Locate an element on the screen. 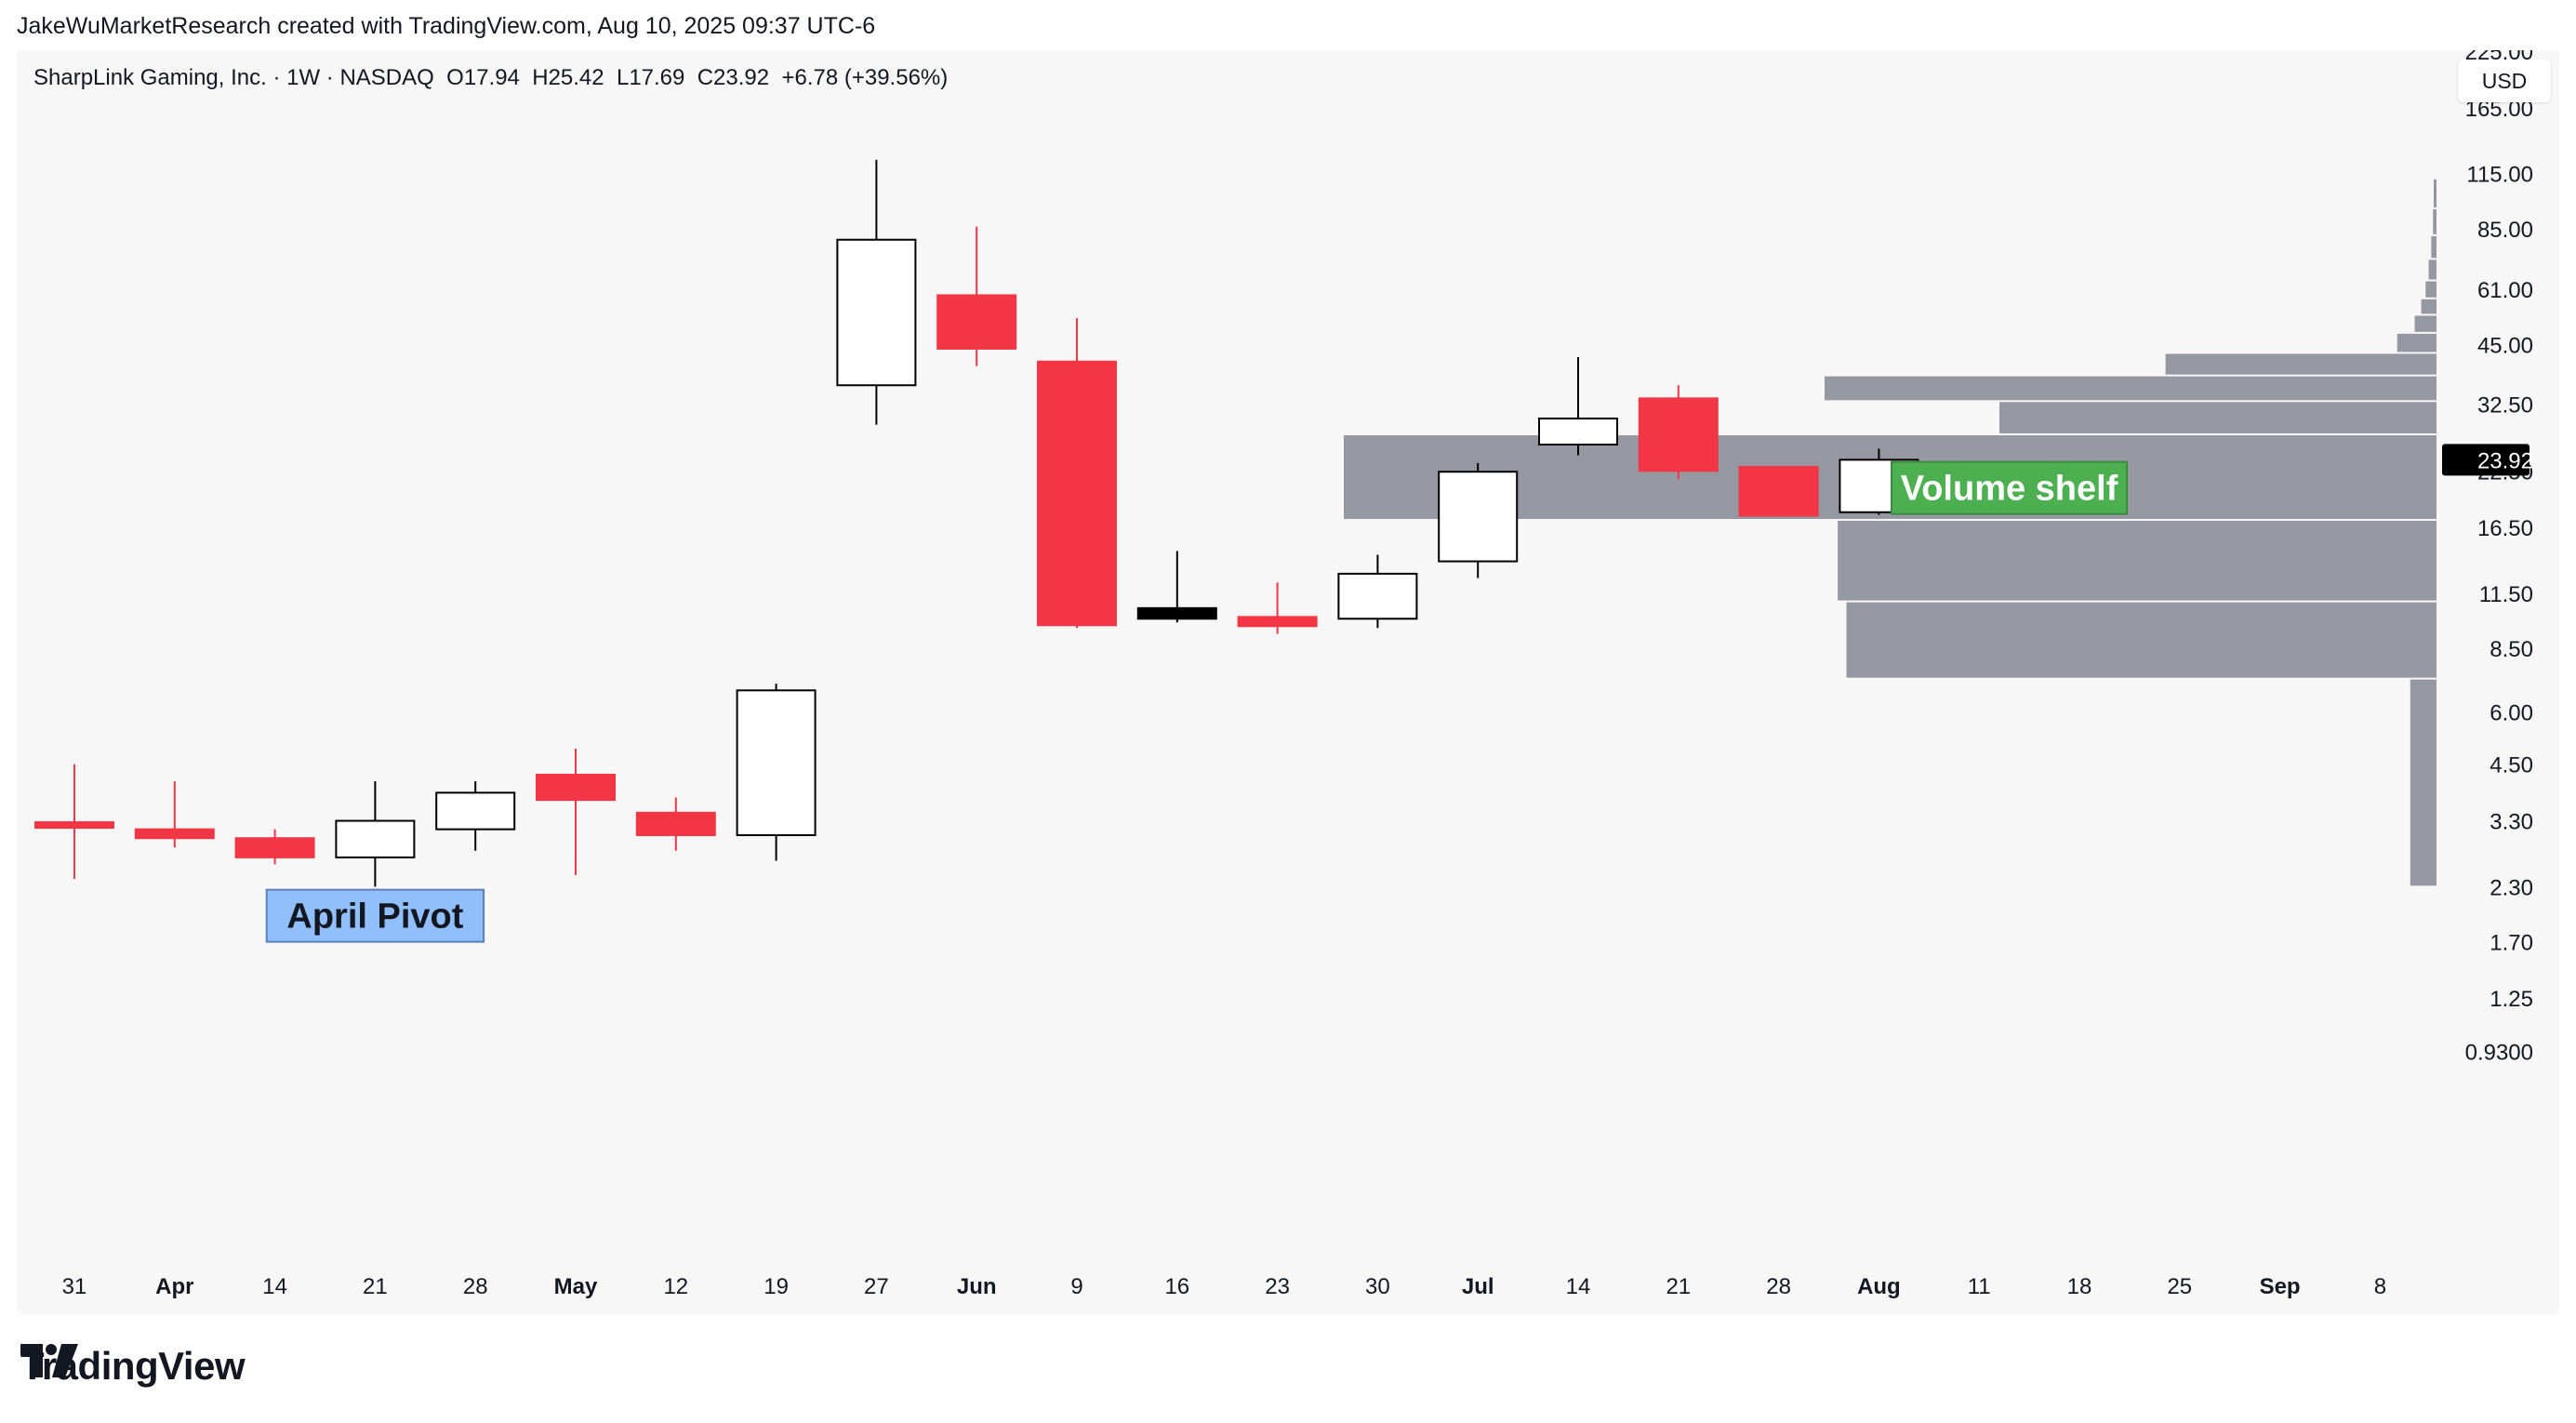 Image resolution: width=2576 pixels, height=1423 pixels. legend-close: C23.92 is located at coordinates (733, 78).